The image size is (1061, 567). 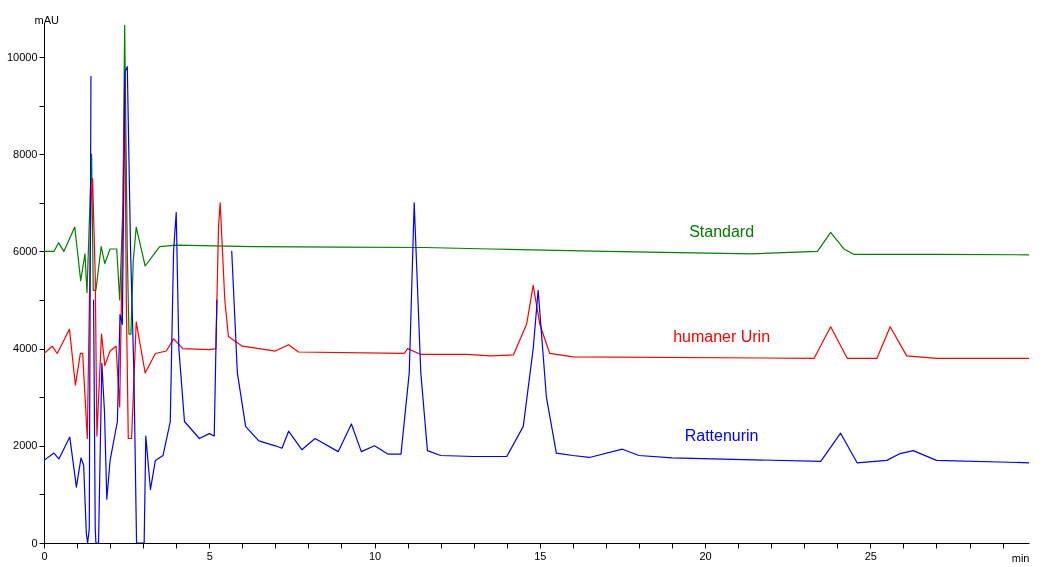 What do you see at coordinates (44, 555) in the screenshot?
I see `x-tick-label: 0` at bounding box center [44, 555].